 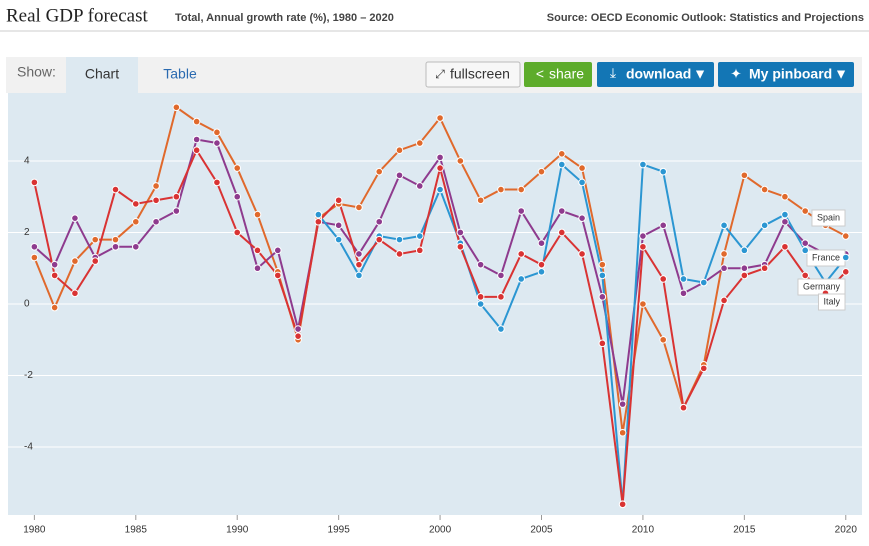 What do you see at coordinates (339, 530) in the screenshot?
I see `x-tick-label: 1995` at bounding box center [339, 530].